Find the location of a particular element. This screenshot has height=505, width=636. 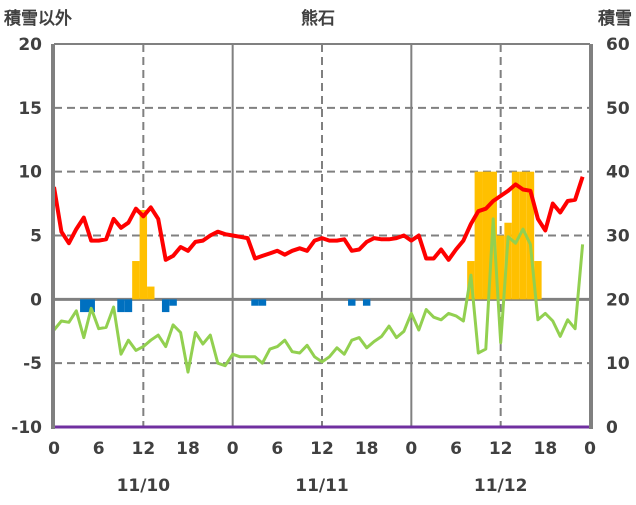

y-tick-left: -10 is located at coordinates (26, 428).